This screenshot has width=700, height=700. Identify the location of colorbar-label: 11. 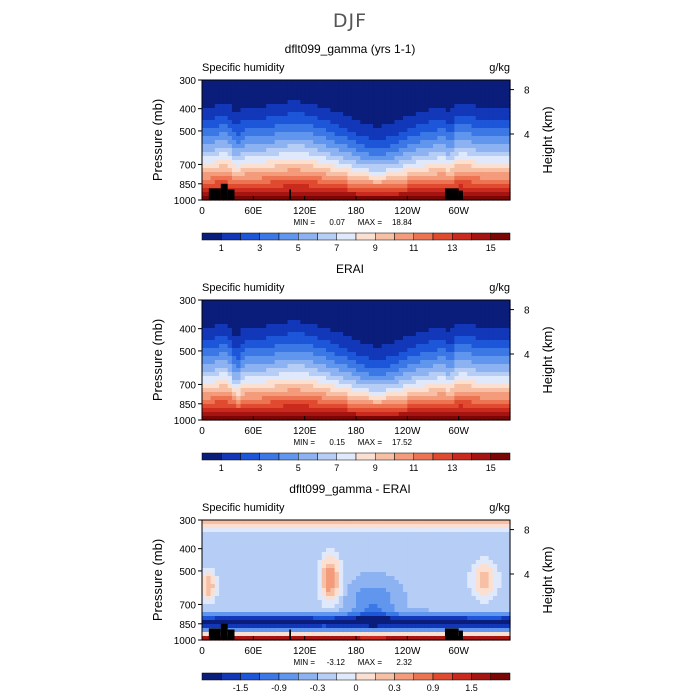
(413, 248).